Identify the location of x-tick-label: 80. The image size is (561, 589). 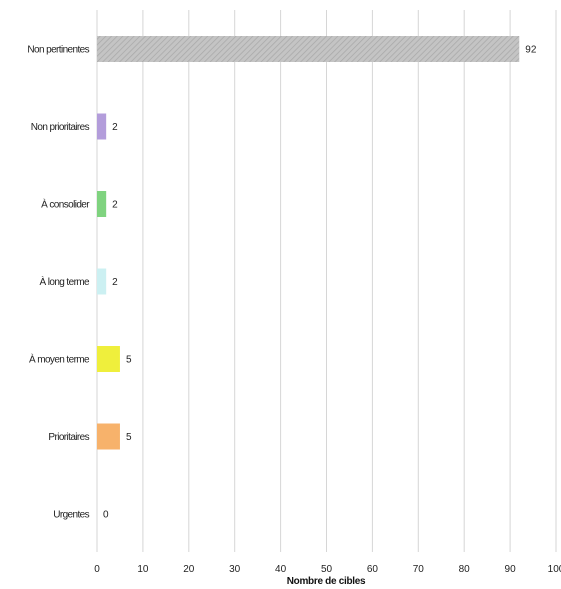
(465, 569).